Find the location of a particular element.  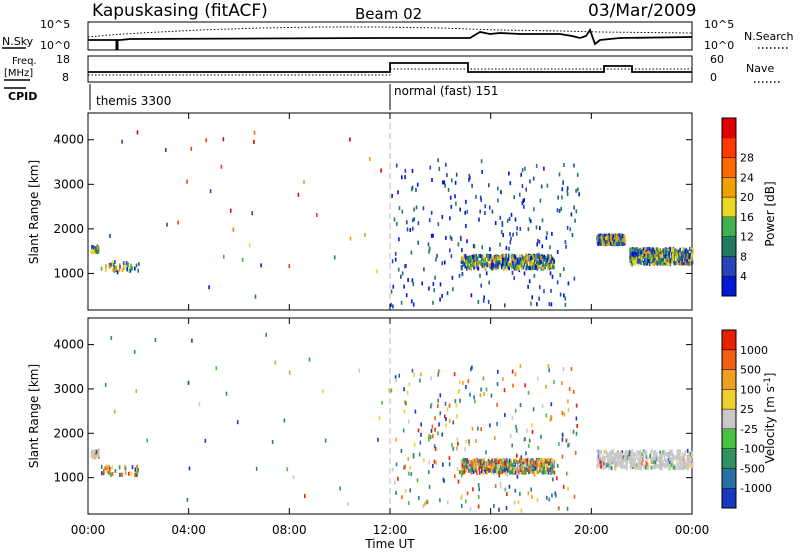

power-ytick-label: 4000 is located at coordinates (68, 140).